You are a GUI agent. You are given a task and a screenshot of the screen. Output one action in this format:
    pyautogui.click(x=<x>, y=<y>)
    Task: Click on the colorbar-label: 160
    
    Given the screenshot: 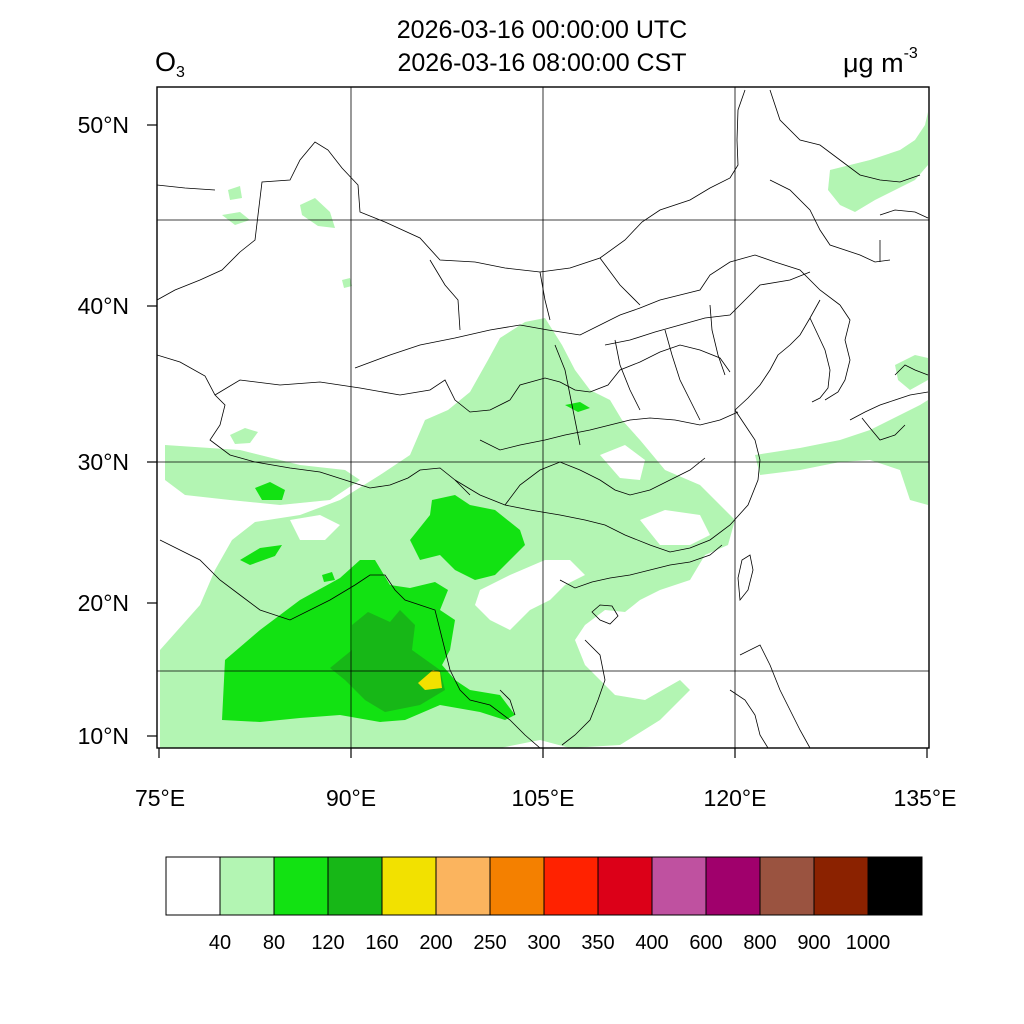 What is the action you would take?
    pyautogui.click(x=382, y=943)
    